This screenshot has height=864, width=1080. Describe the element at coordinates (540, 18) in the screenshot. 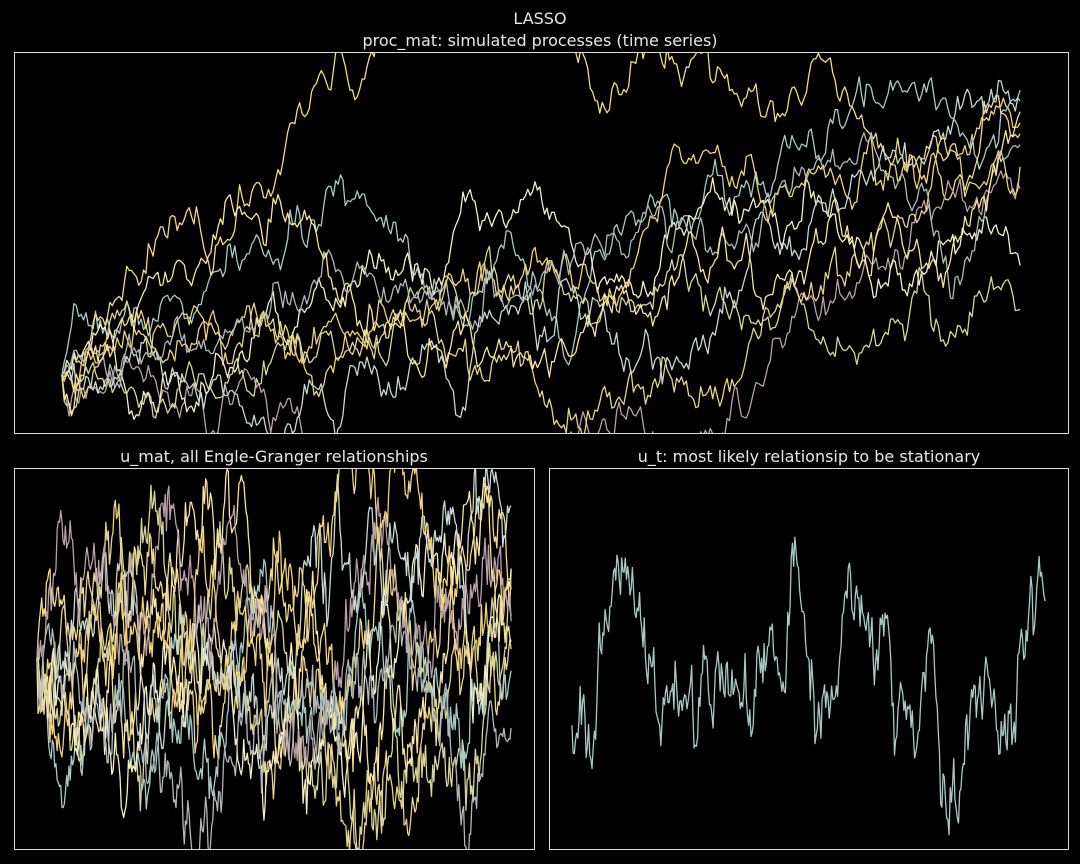

I see `figure-suptitle: LASSO` at that location.